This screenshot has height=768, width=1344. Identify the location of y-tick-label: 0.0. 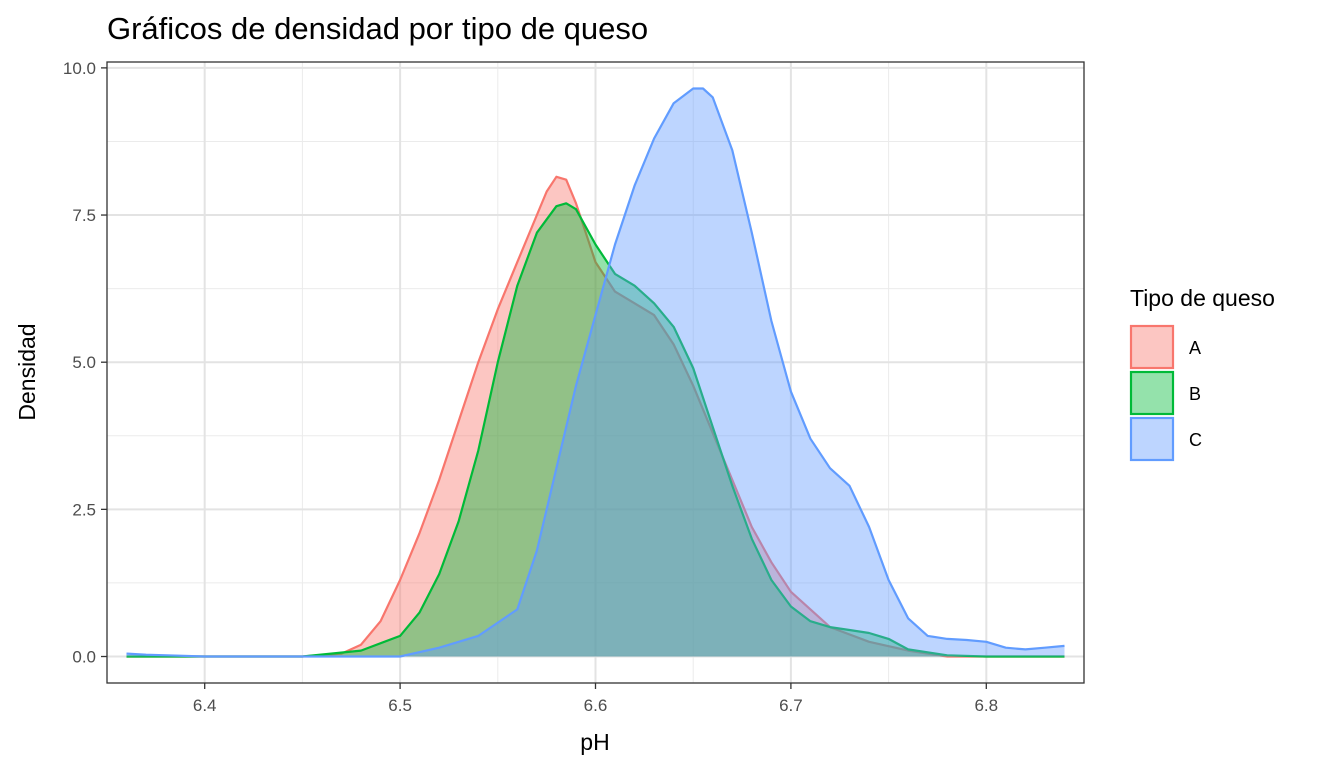
(84, 657).